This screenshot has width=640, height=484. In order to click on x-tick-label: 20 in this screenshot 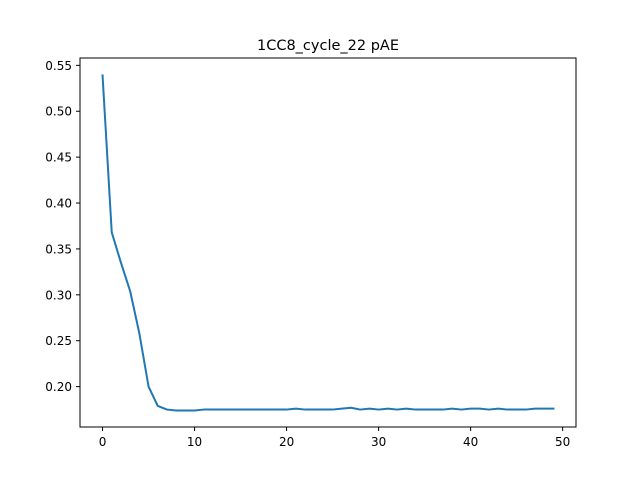, I will do `click(286, 442)`.